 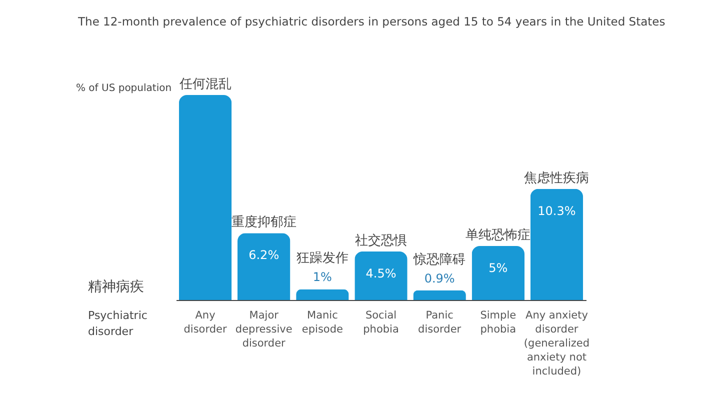 I want to click on text: 精神病疾, so click(x=116, y=287).